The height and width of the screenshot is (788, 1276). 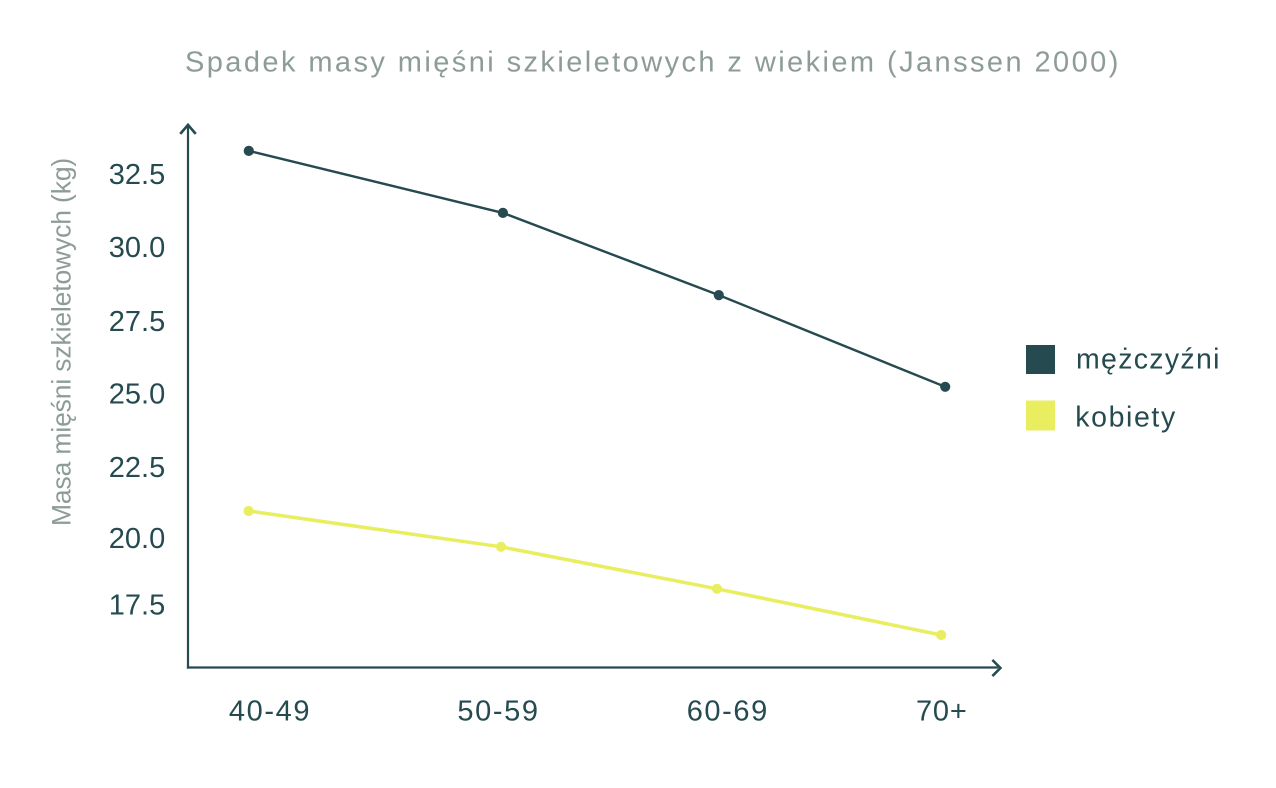 I want to click on svg-text: 22.5, so click(x=137, y=468).